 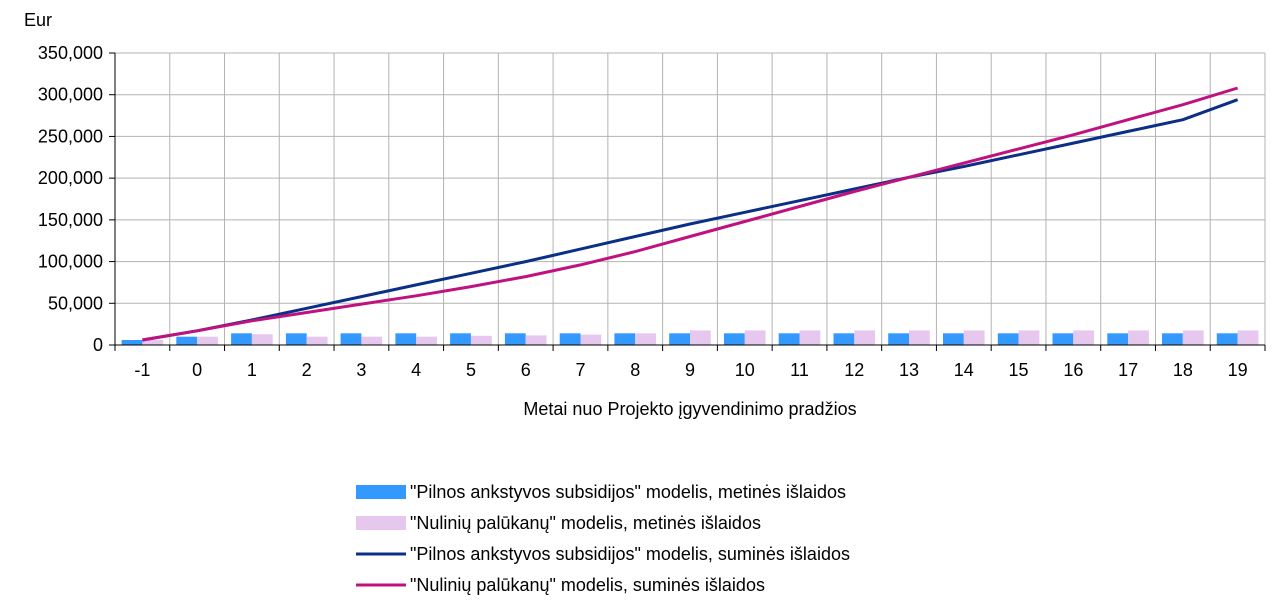 I want to click on bars-layer, so click(x=690, y=337).